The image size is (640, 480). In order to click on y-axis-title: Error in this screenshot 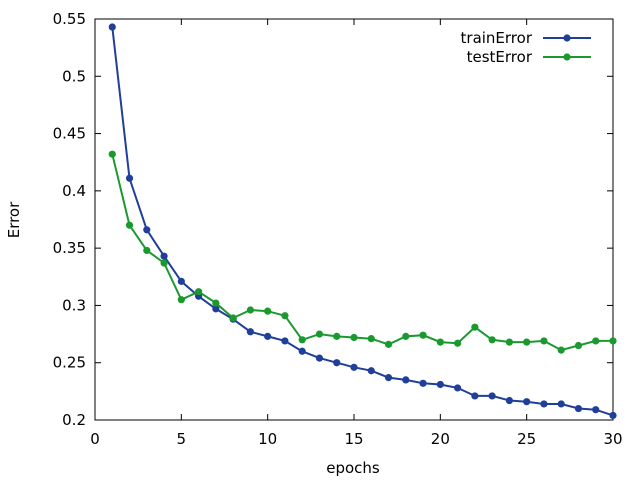, I will do `click(14, 219)`.